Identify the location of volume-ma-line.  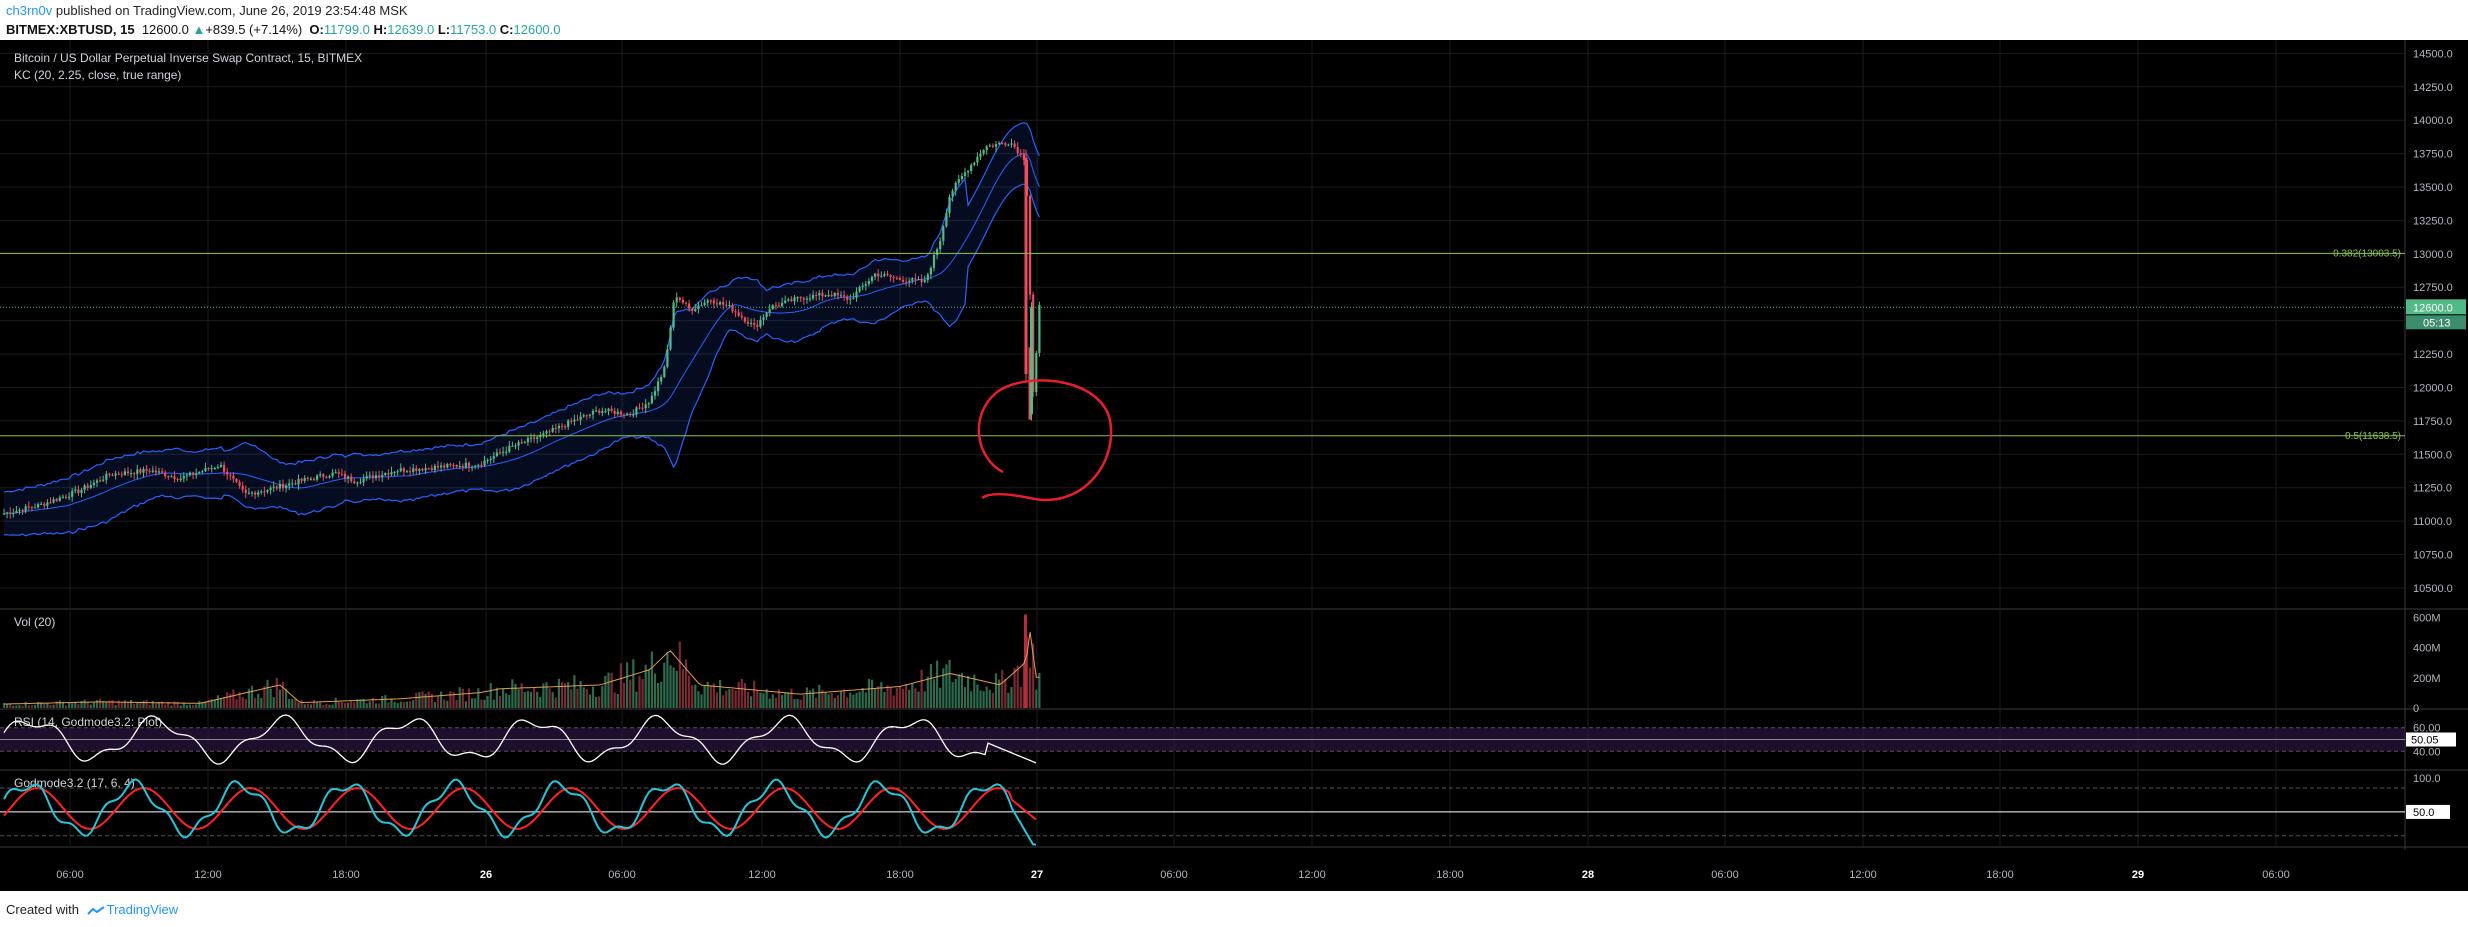
(521, 668).